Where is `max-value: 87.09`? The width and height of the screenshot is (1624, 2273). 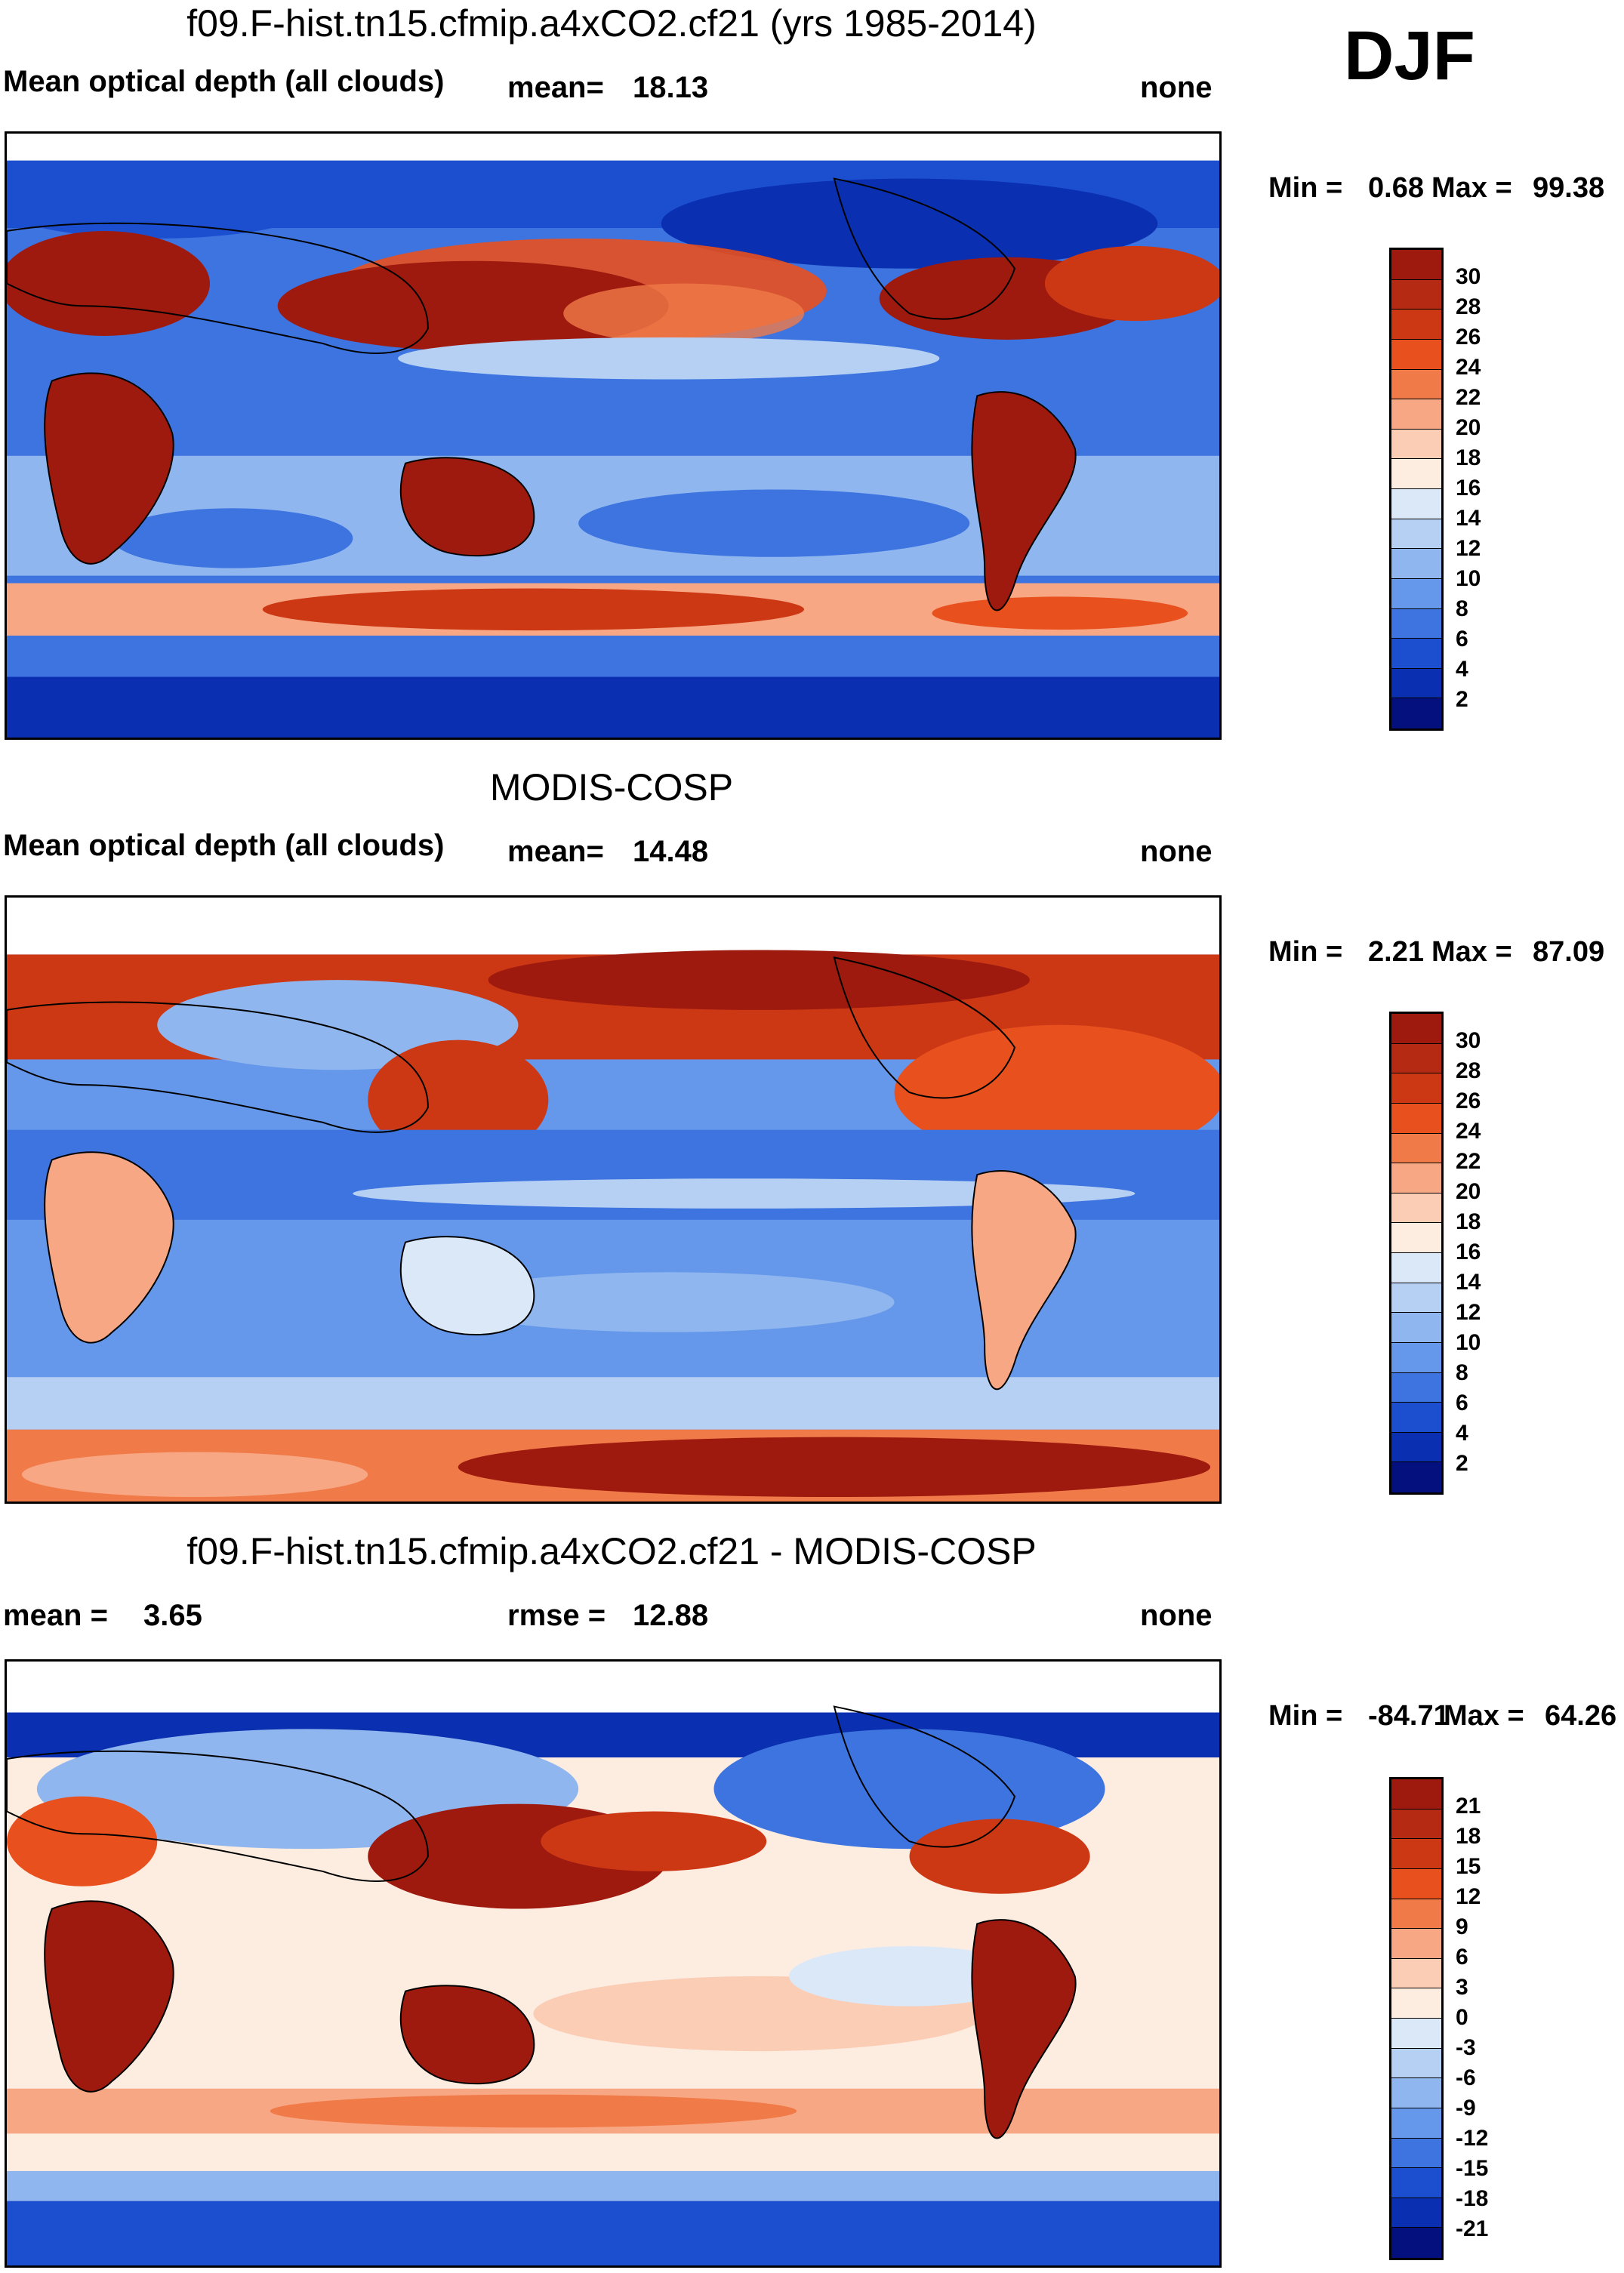
max-value: 87.09 is located at coordinates (1569, 952).